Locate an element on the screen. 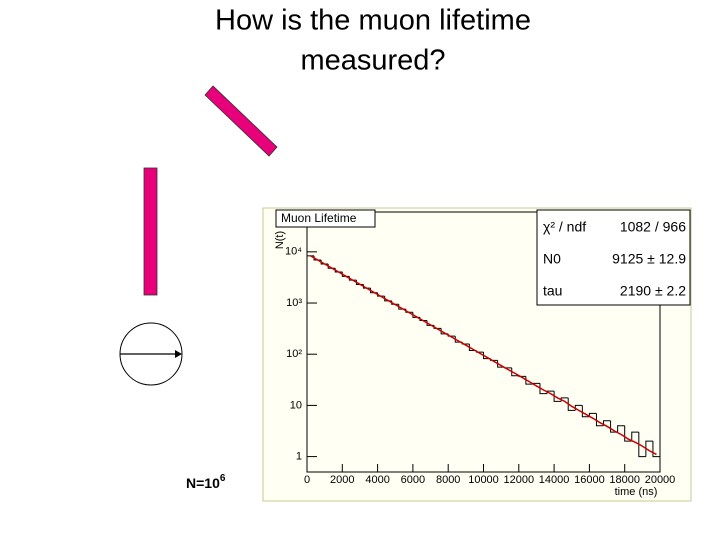  stat-label: χ² / ndf is located at coordinates (564, 227).